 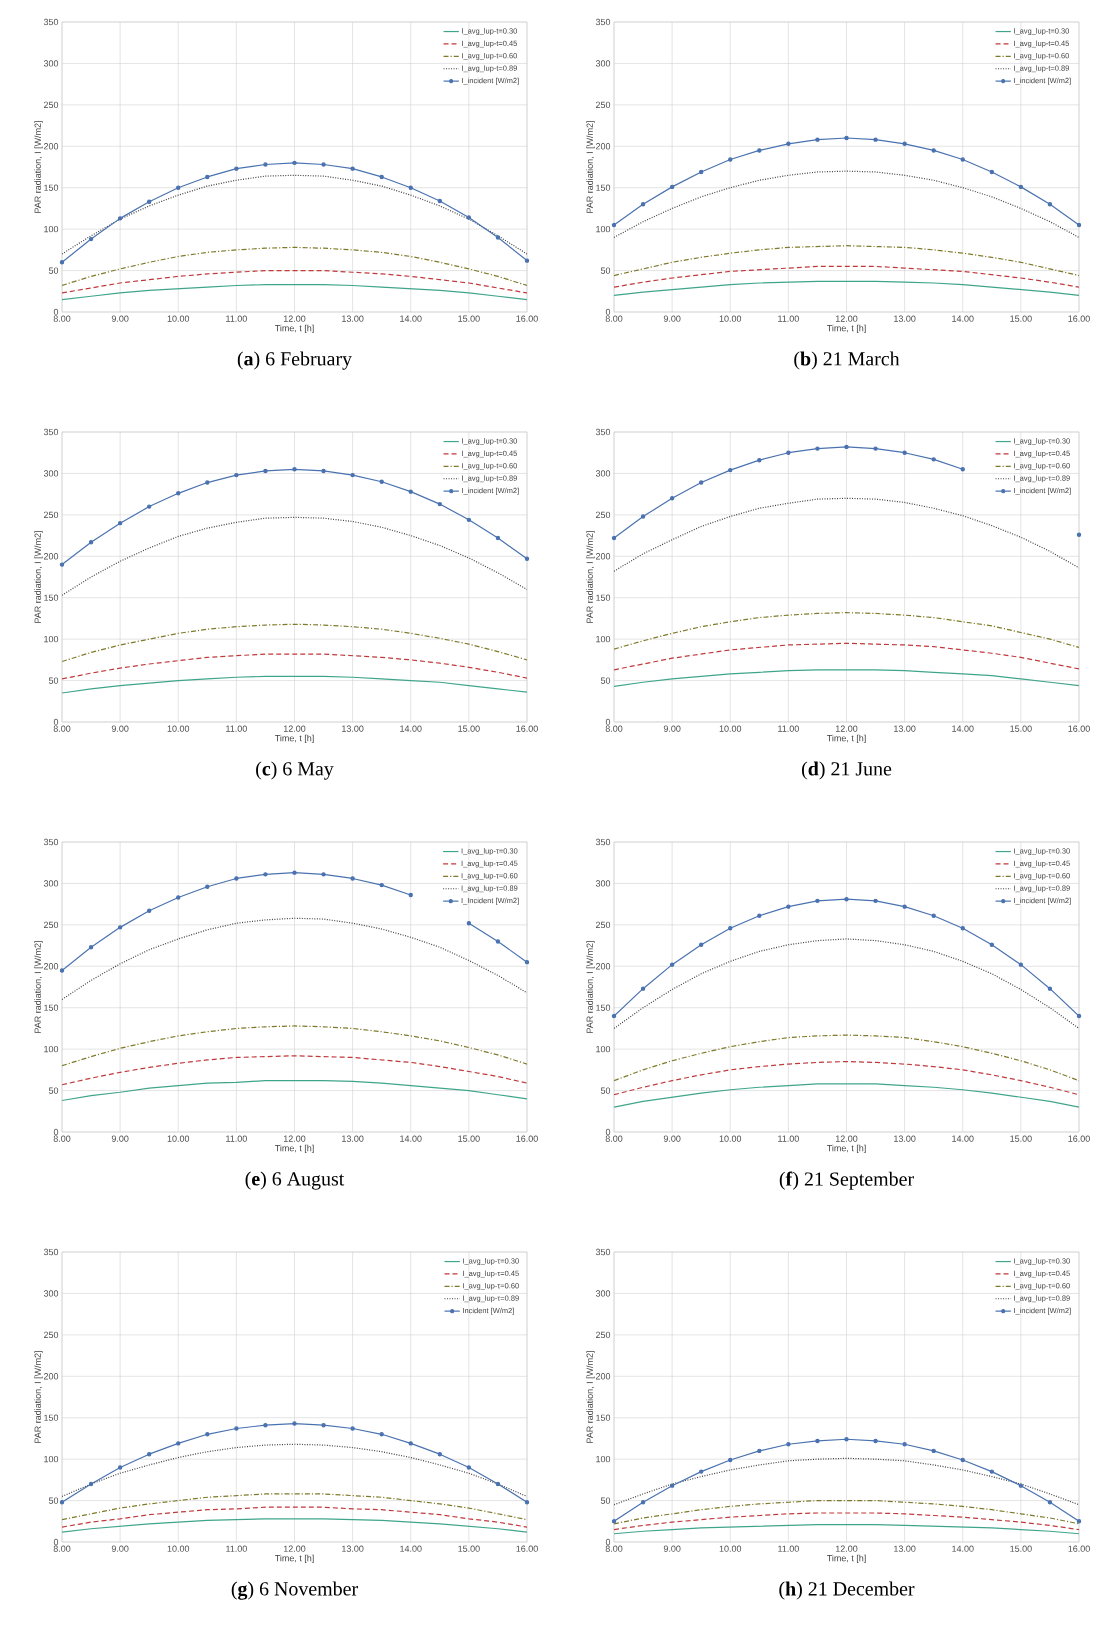 What do you see at coordinates (120, 728) in the screenshot?
I see `x-tick-label: 9.00` at bounding box center [120, 728].